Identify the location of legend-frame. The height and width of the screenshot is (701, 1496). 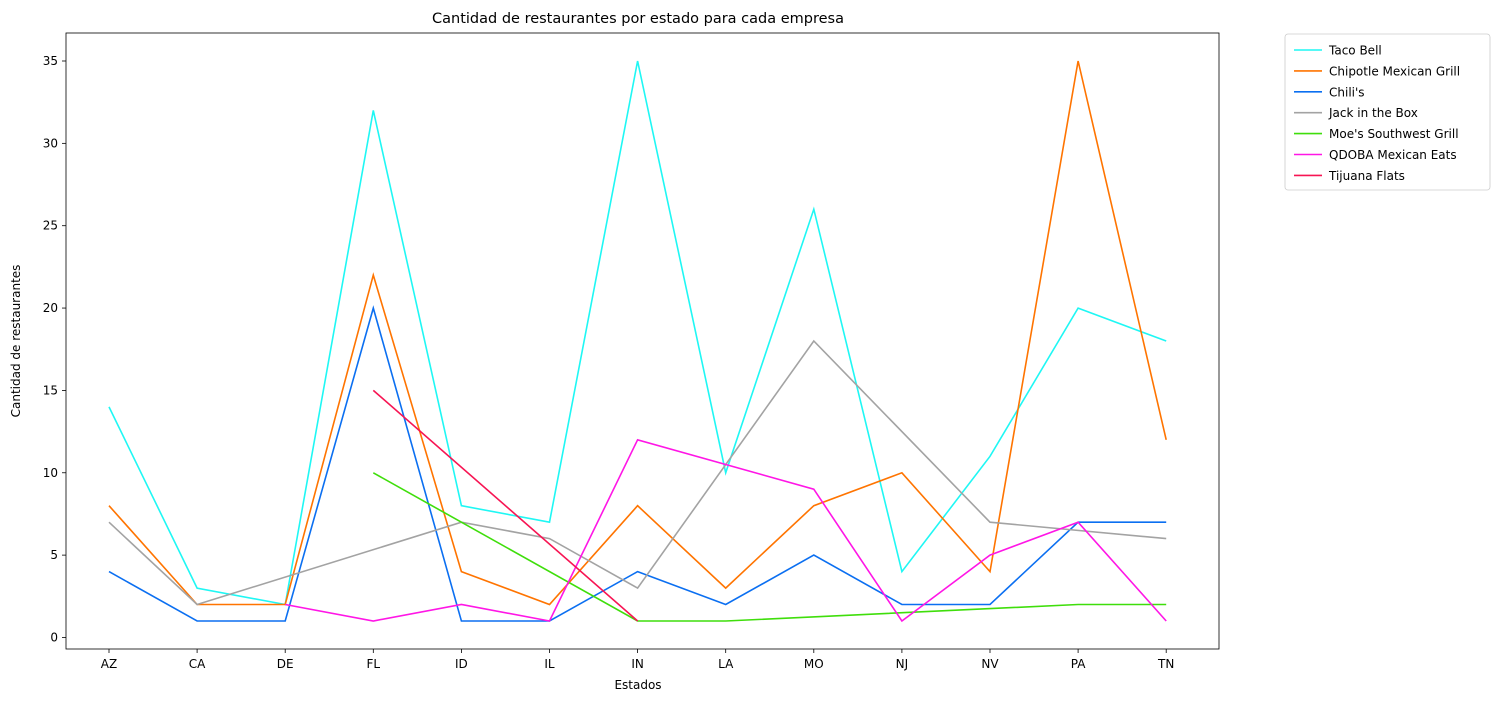
(1387, 112).